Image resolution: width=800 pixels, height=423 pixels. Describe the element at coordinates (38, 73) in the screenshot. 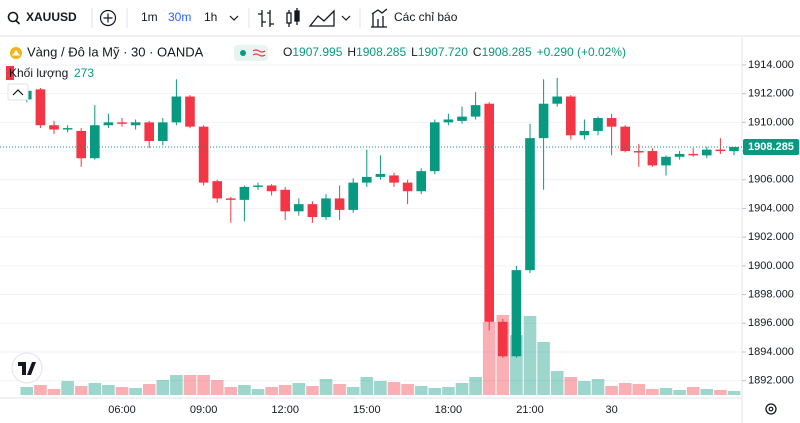

I see `volume-title: Khối lượng` at that location.